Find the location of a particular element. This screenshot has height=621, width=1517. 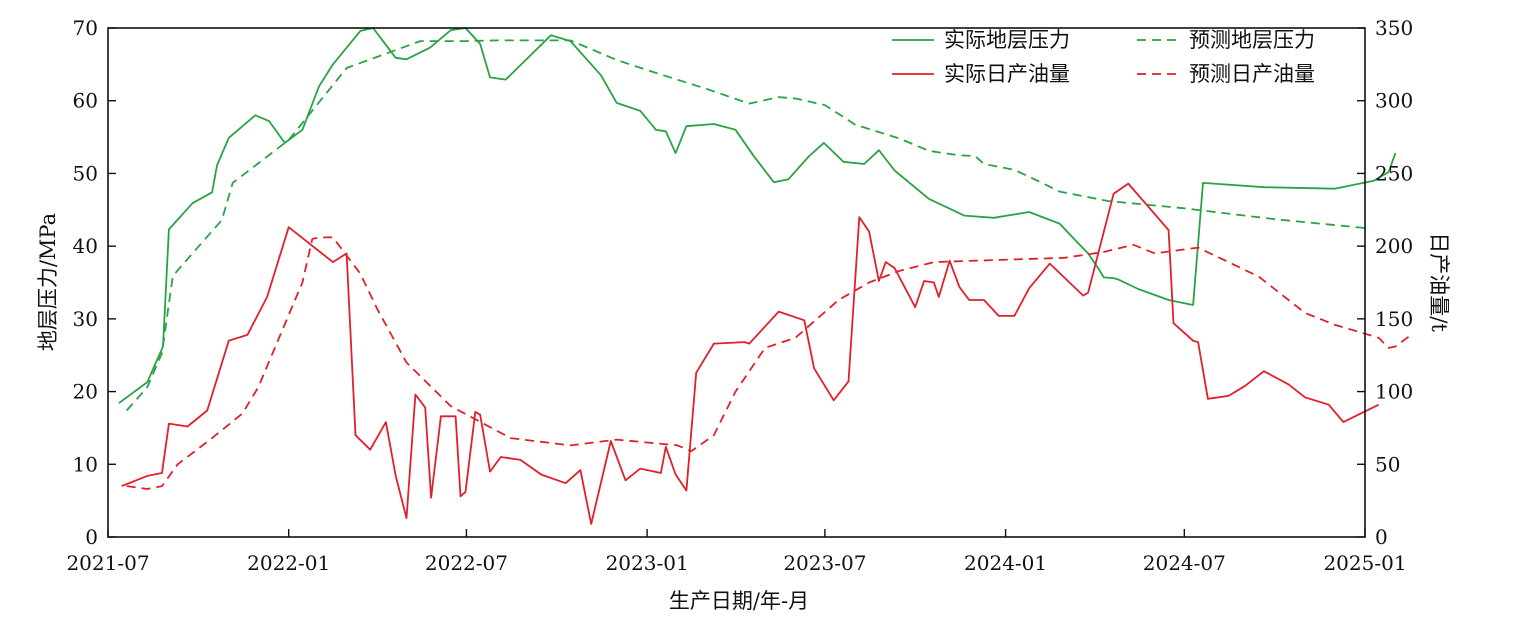

y-tick-label-left: 10 is located at coordinates (85, 464).